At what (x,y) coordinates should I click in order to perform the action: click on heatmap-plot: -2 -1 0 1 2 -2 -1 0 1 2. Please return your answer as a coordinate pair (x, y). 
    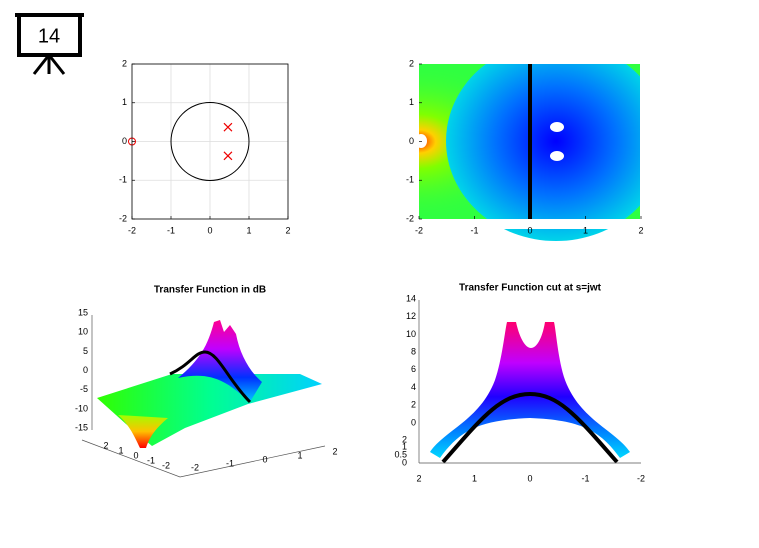
    Looking at the image, I should click on (535, 140).